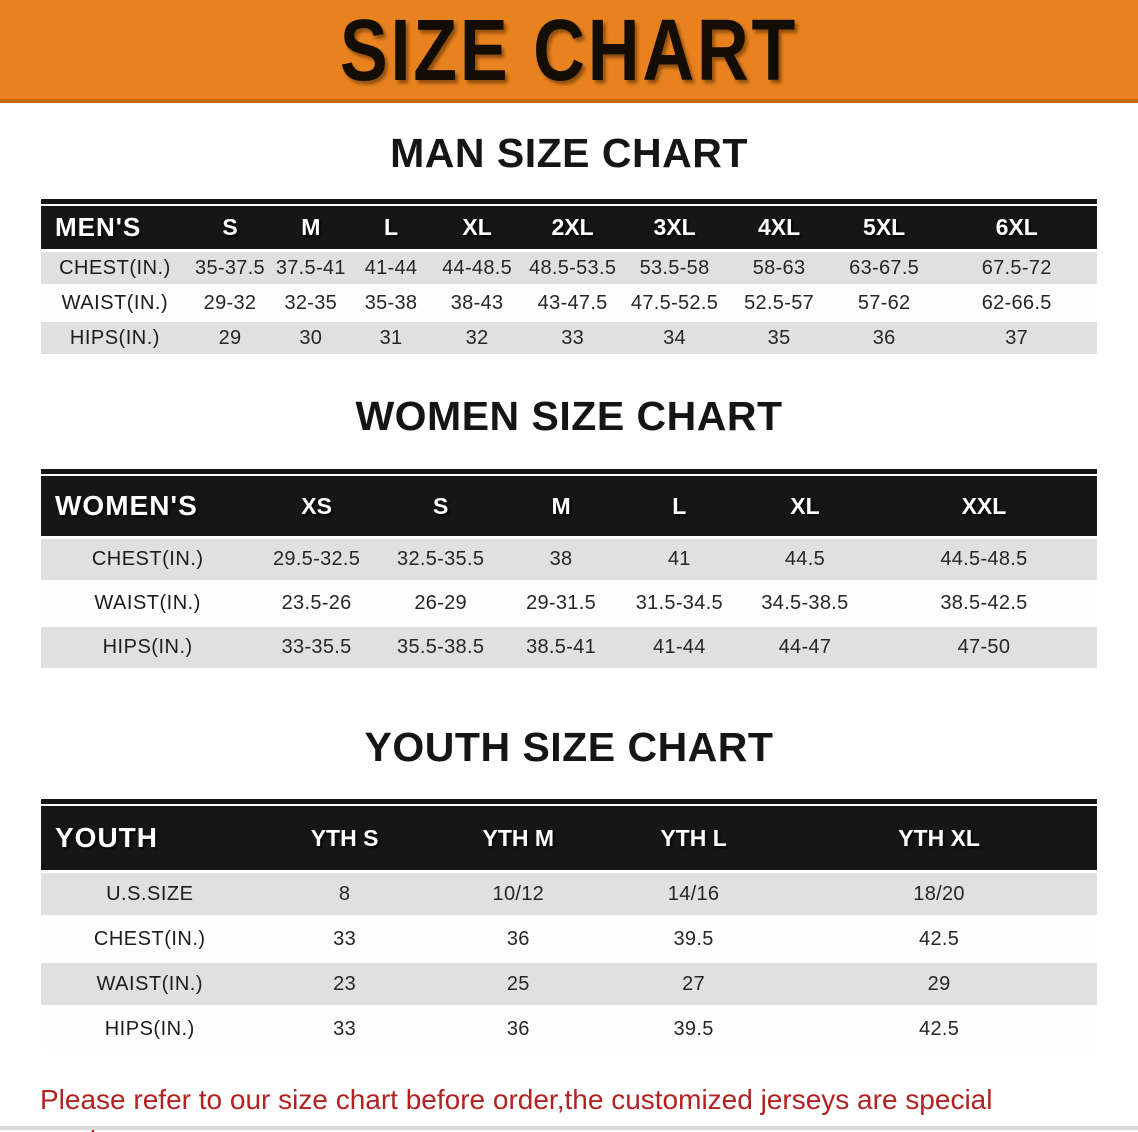  What do you see at coordinates (674, 227) in the screenshot?
I see `men-size-column-header: 3XL` at bounding box center [674, 227].